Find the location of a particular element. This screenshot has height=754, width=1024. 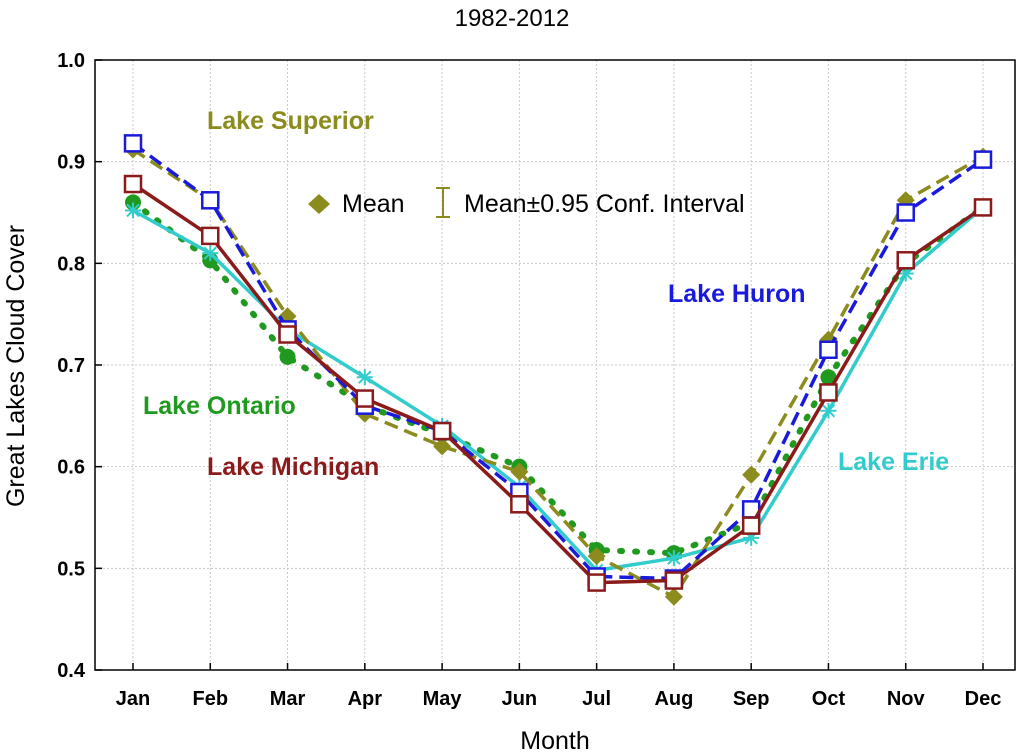

y-tick-label: 0.4 is located at coordinates (71, 671).